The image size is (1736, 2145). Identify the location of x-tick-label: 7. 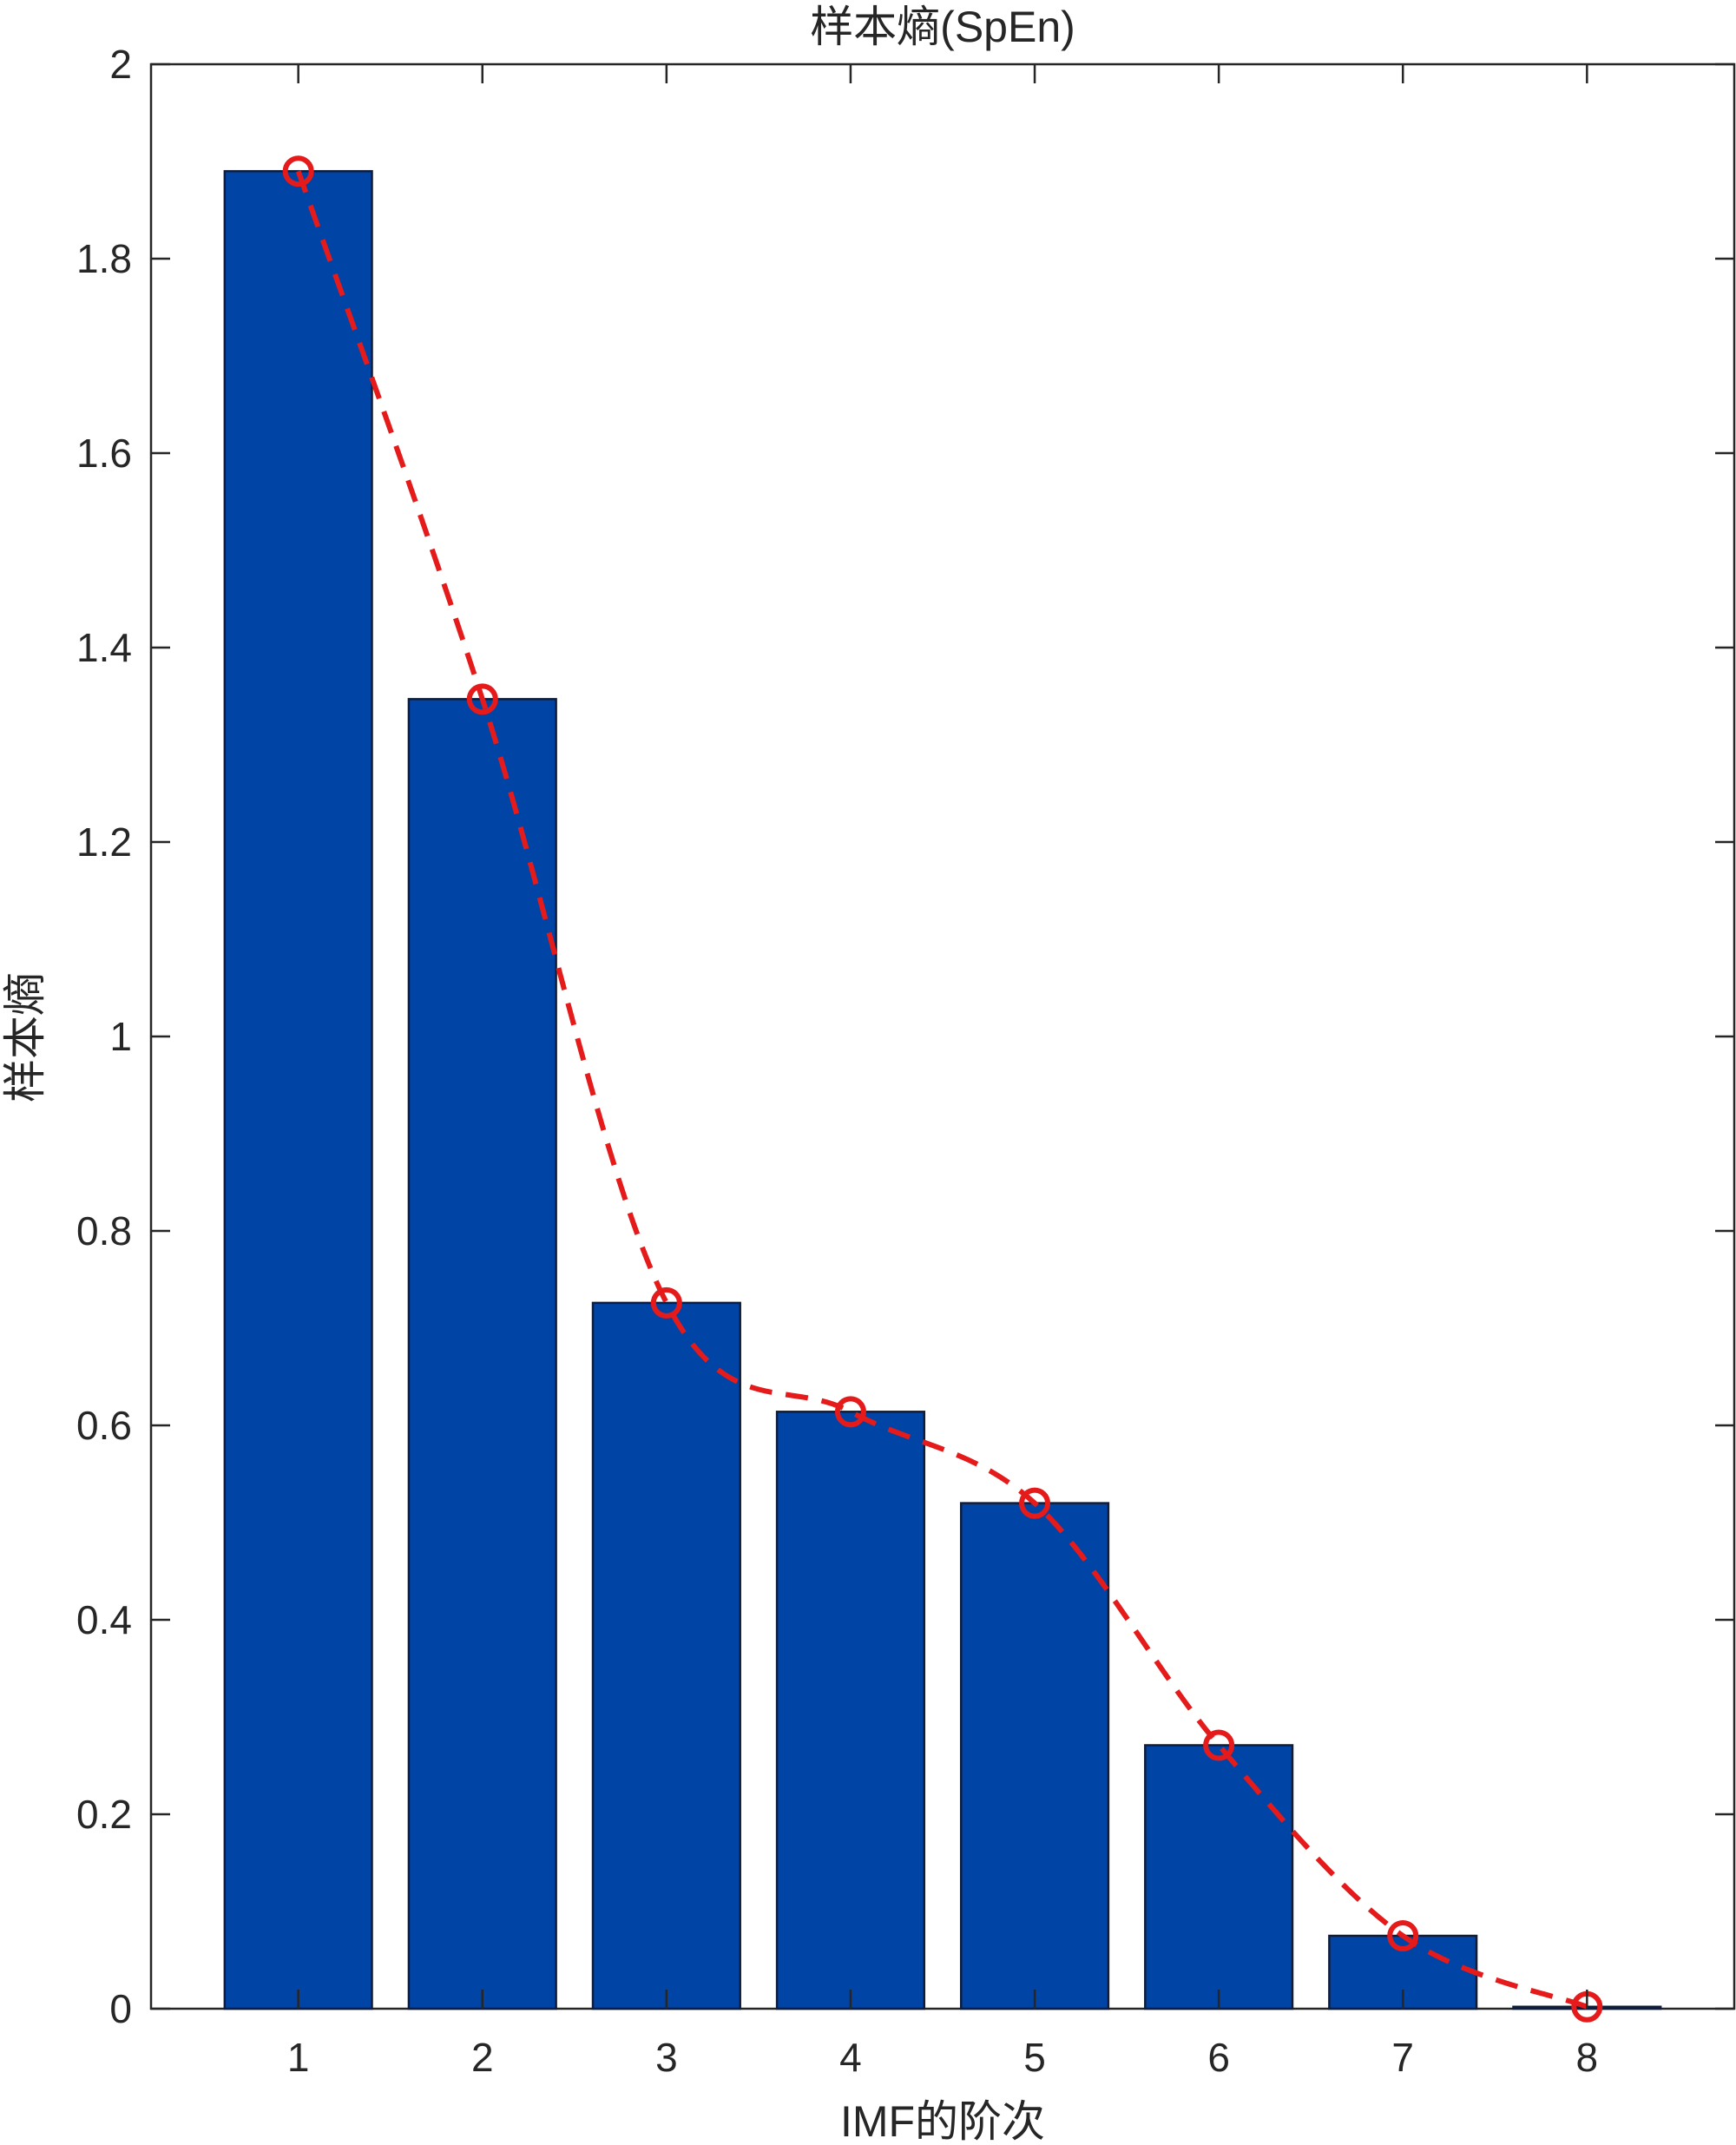
(1402, 2057).